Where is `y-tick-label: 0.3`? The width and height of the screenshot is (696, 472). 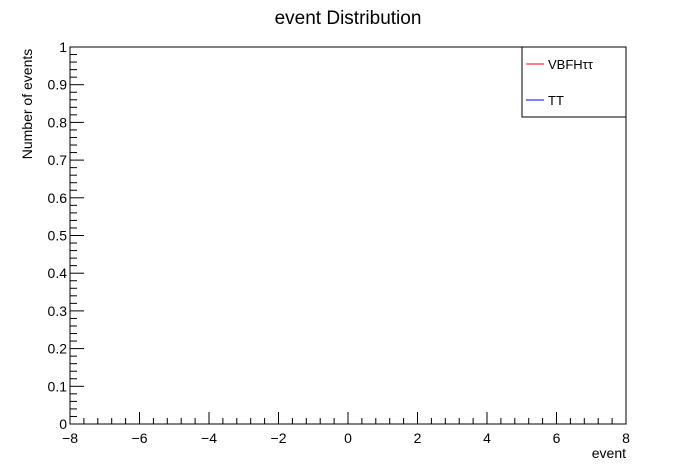
y-tick-label: 0.3 is located at coordinates (58, 311).